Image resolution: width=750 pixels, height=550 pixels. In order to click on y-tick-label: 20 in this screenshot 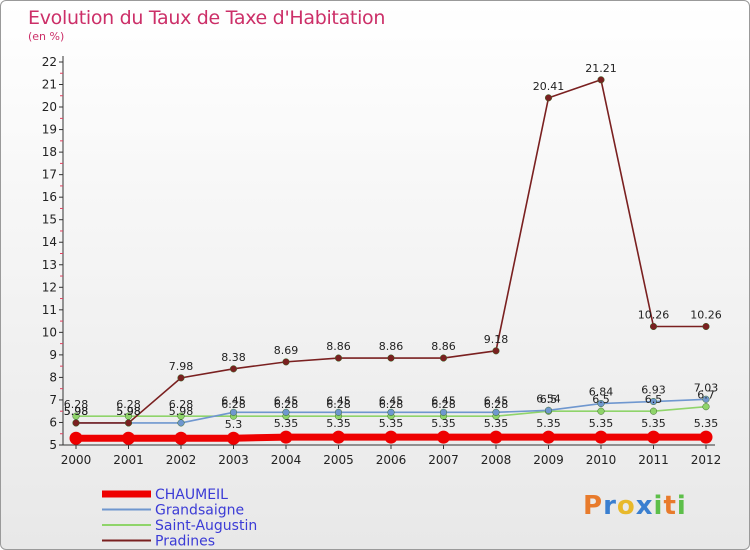, I will do `click(49, 107)`.